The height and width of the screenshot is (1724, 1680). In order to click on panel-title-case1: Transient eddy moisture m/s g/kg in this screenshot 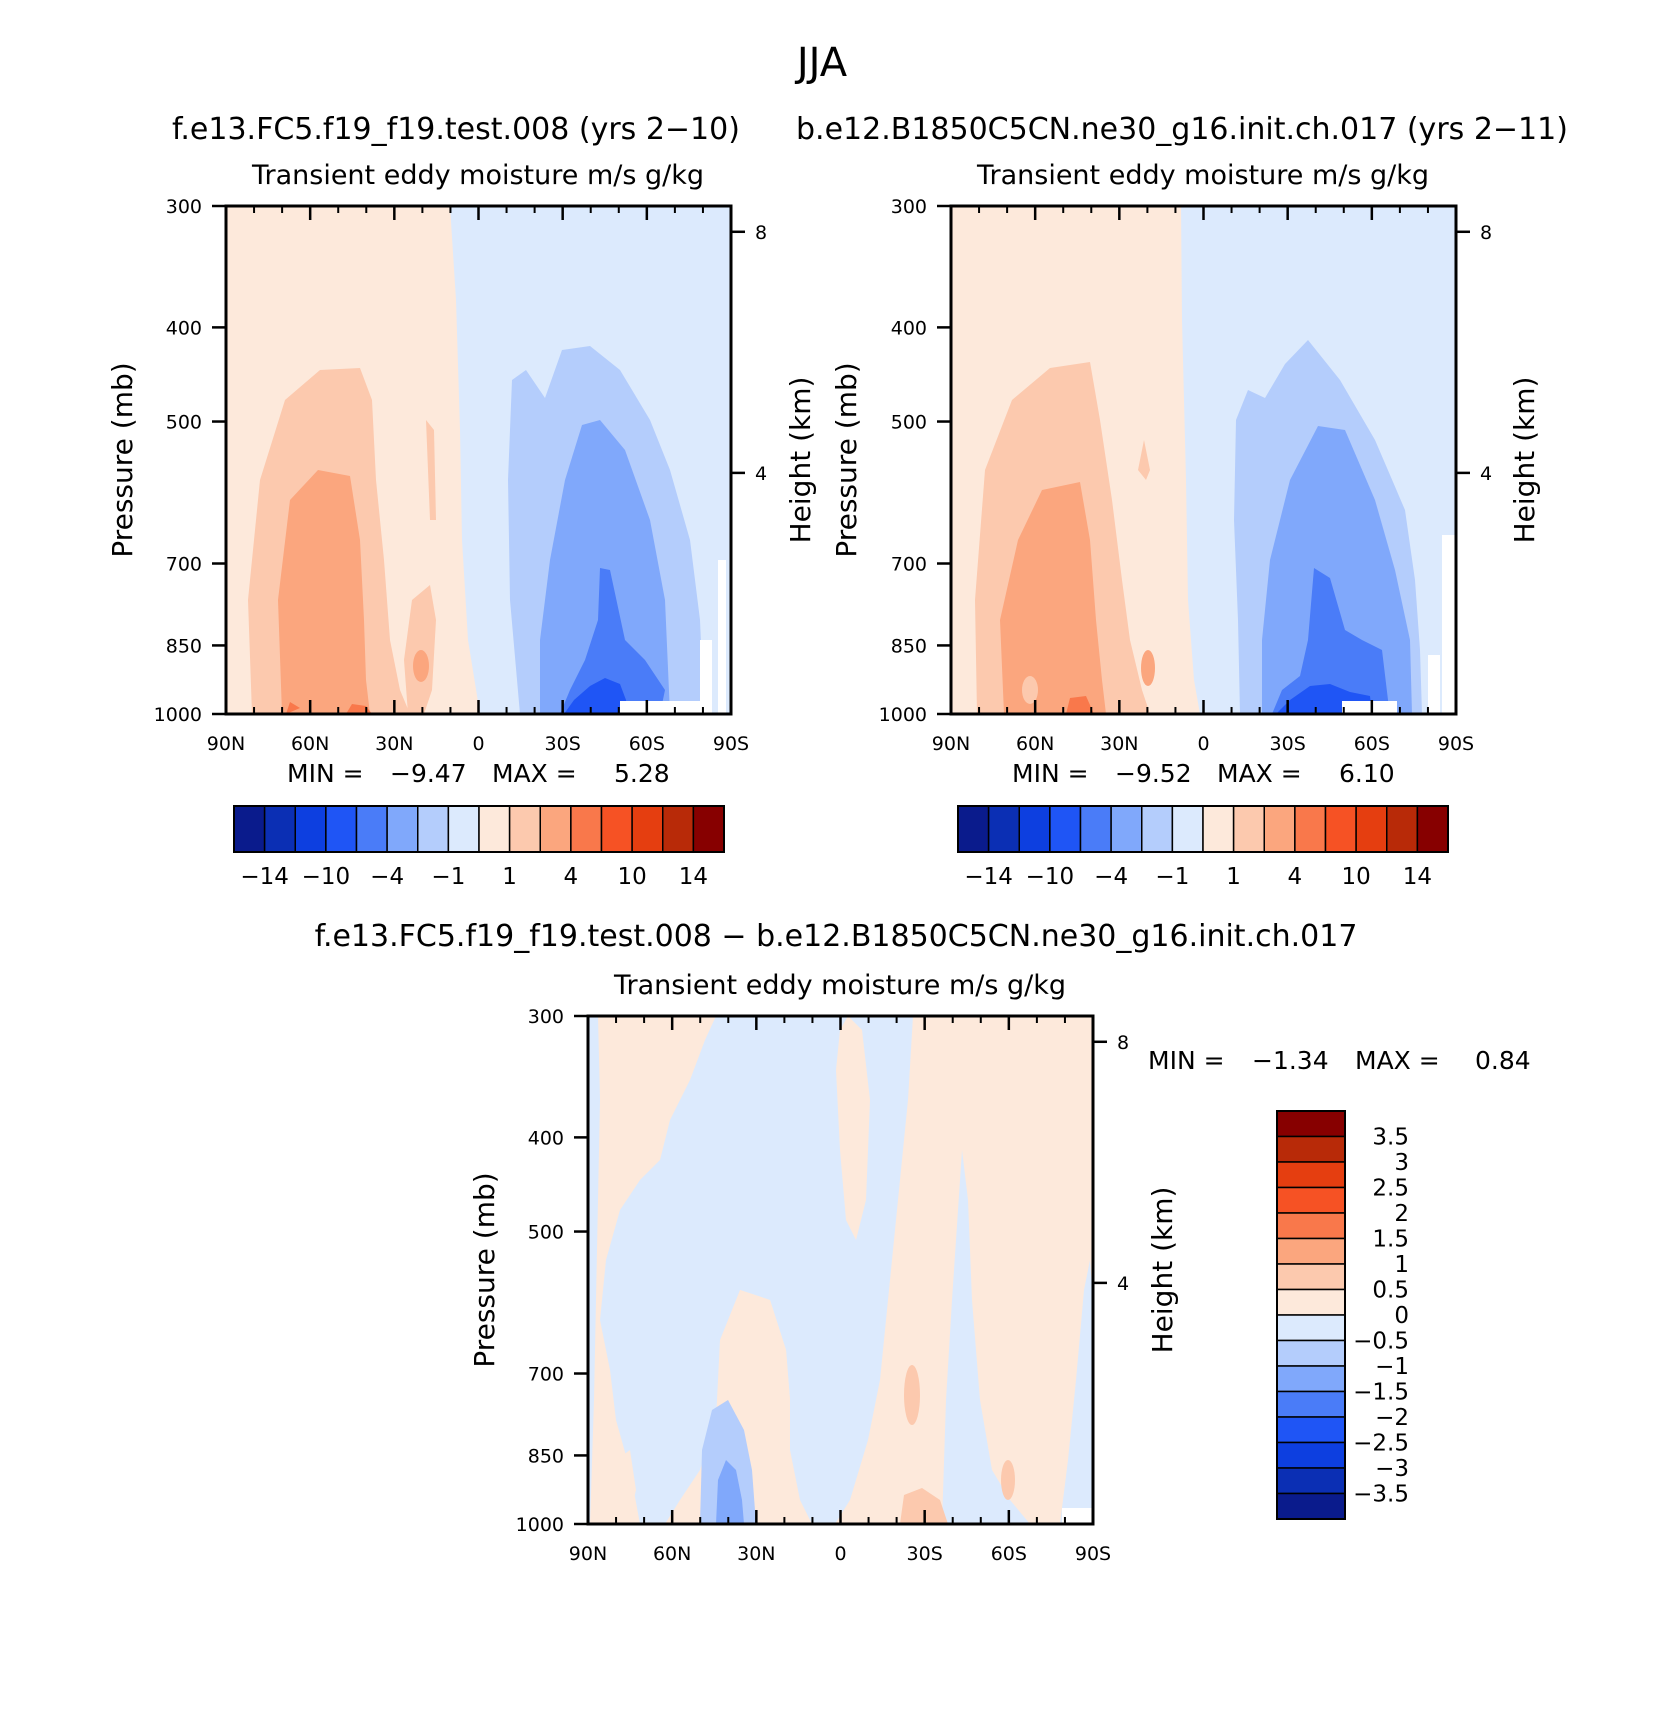, I will do `click(477, 175)`.